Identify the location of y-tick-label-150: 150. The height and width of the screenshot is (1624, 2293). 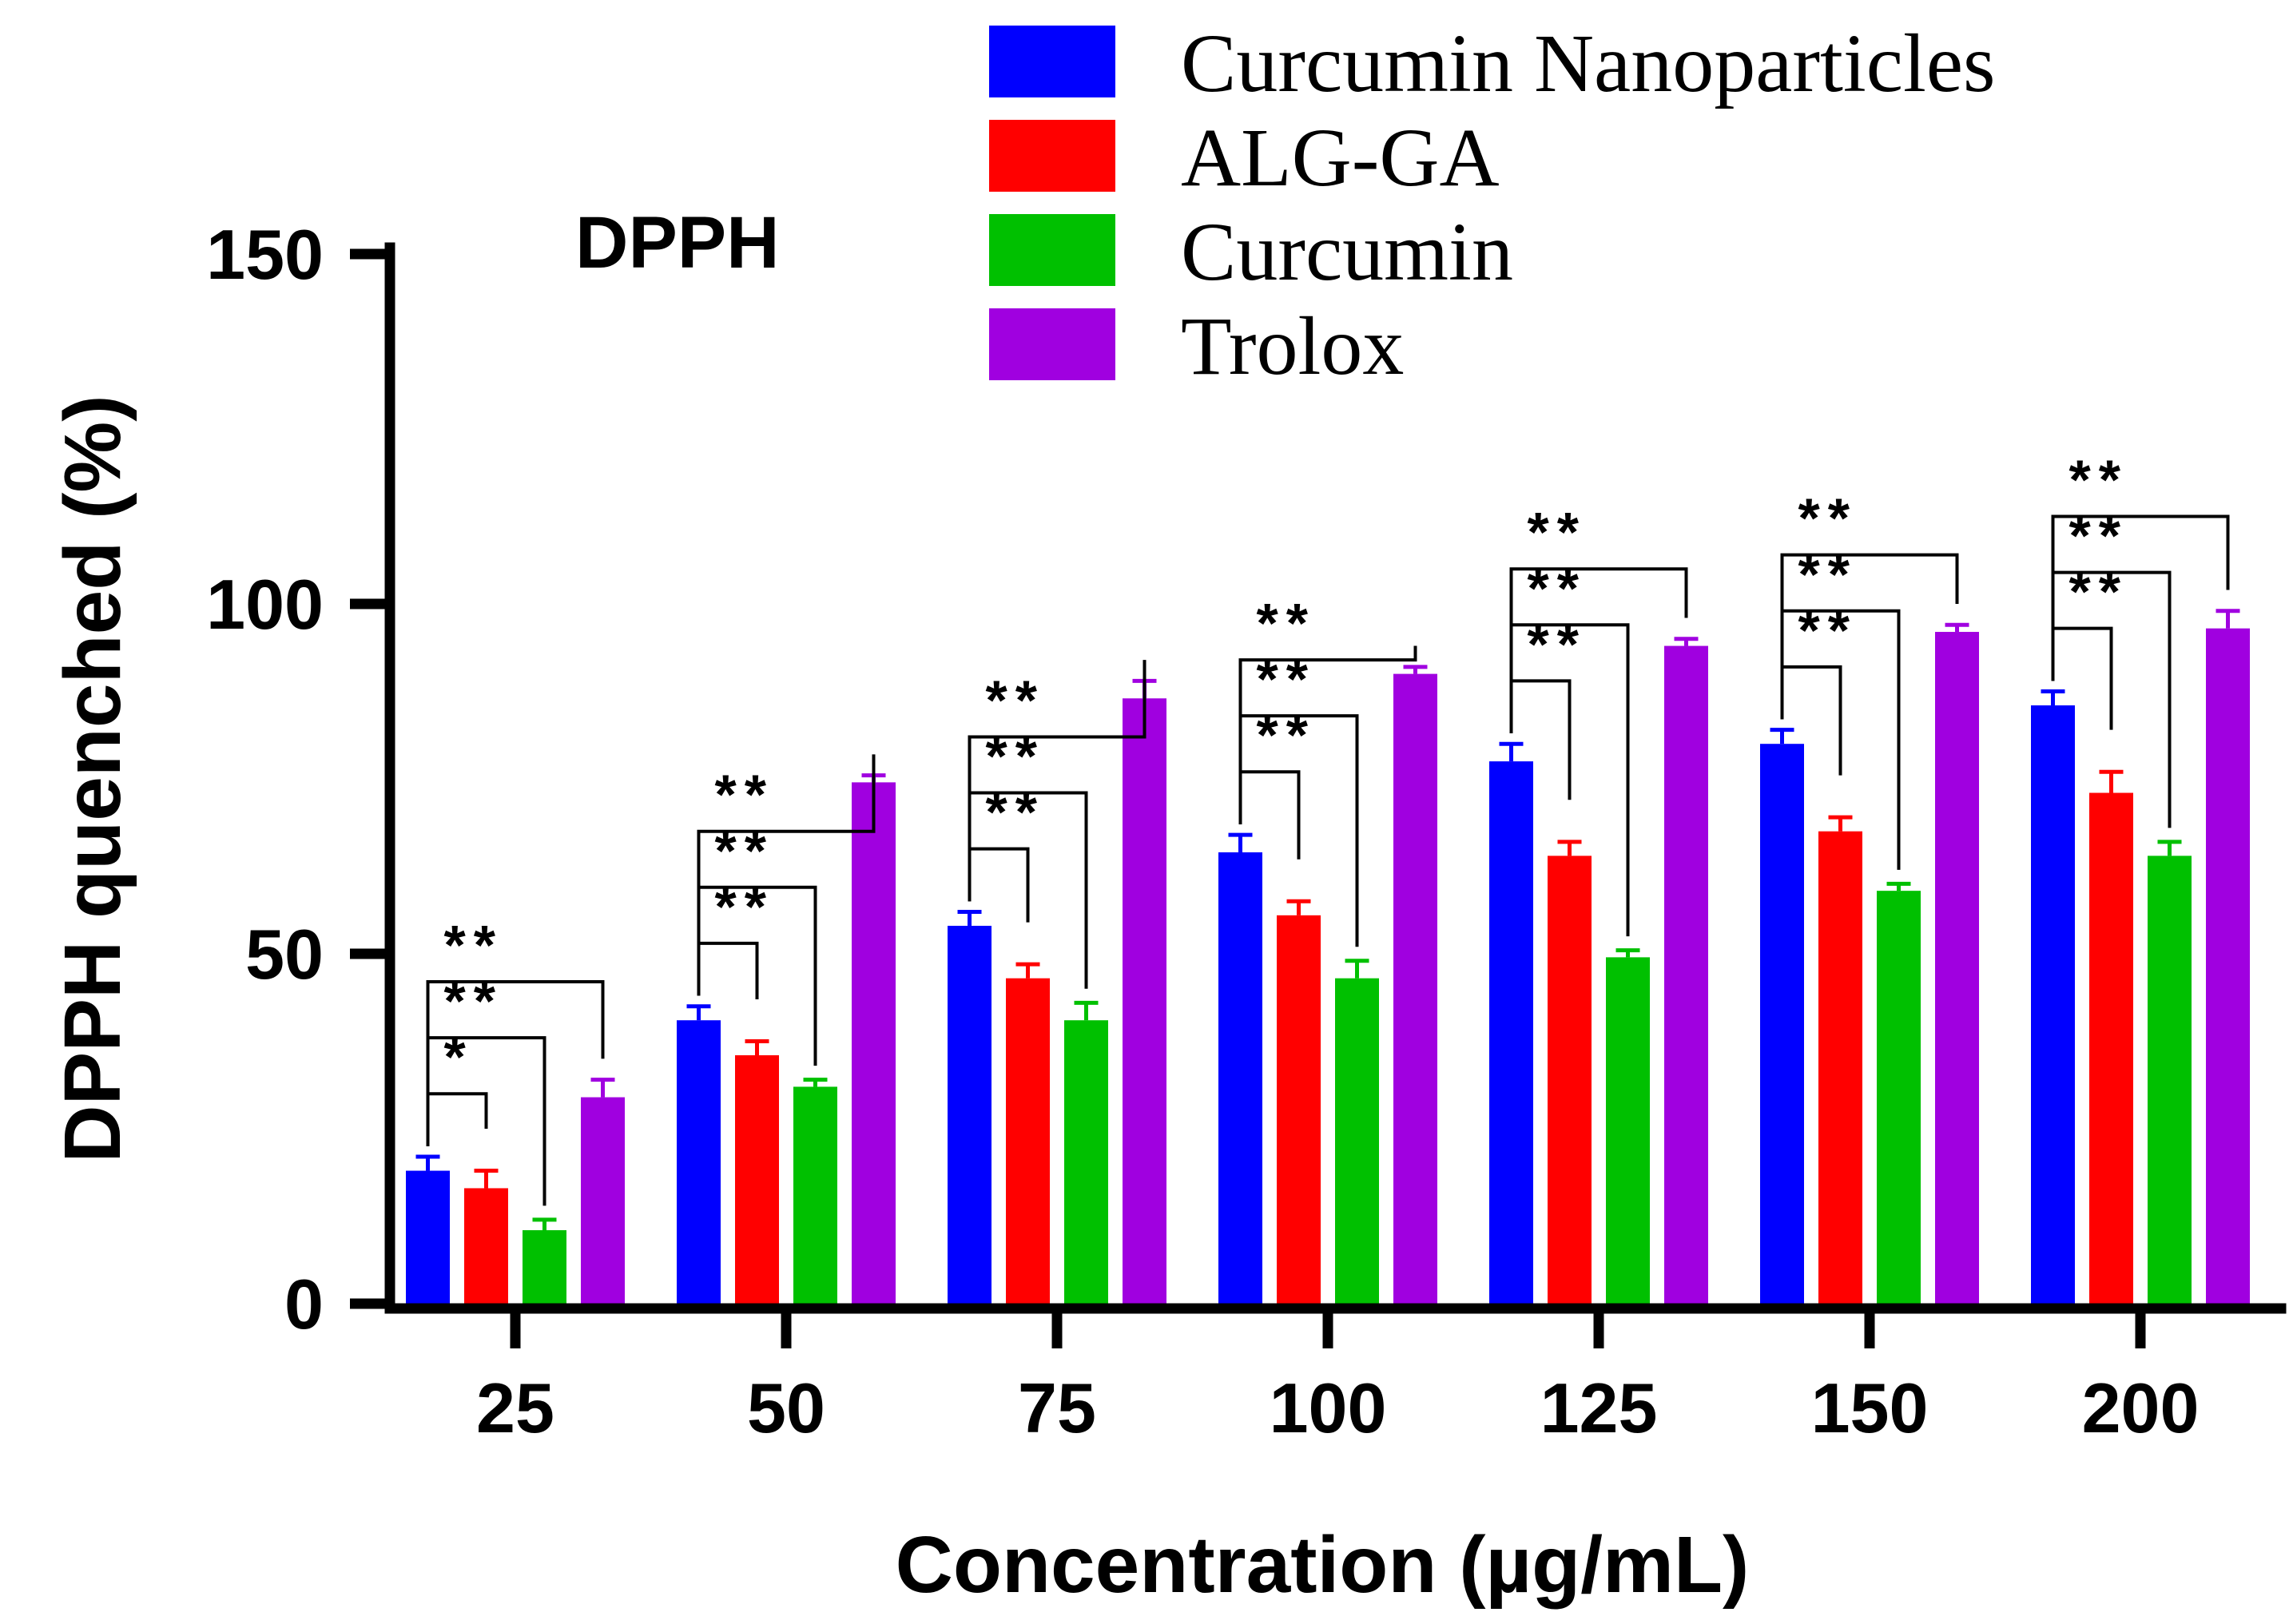
(265, 254).